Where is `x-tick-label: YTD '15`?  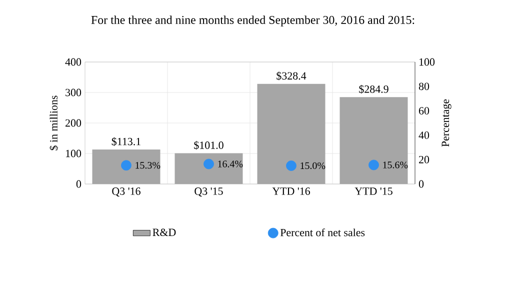
x-tick-label: YTD '15 is located at coordinates (373, 191).